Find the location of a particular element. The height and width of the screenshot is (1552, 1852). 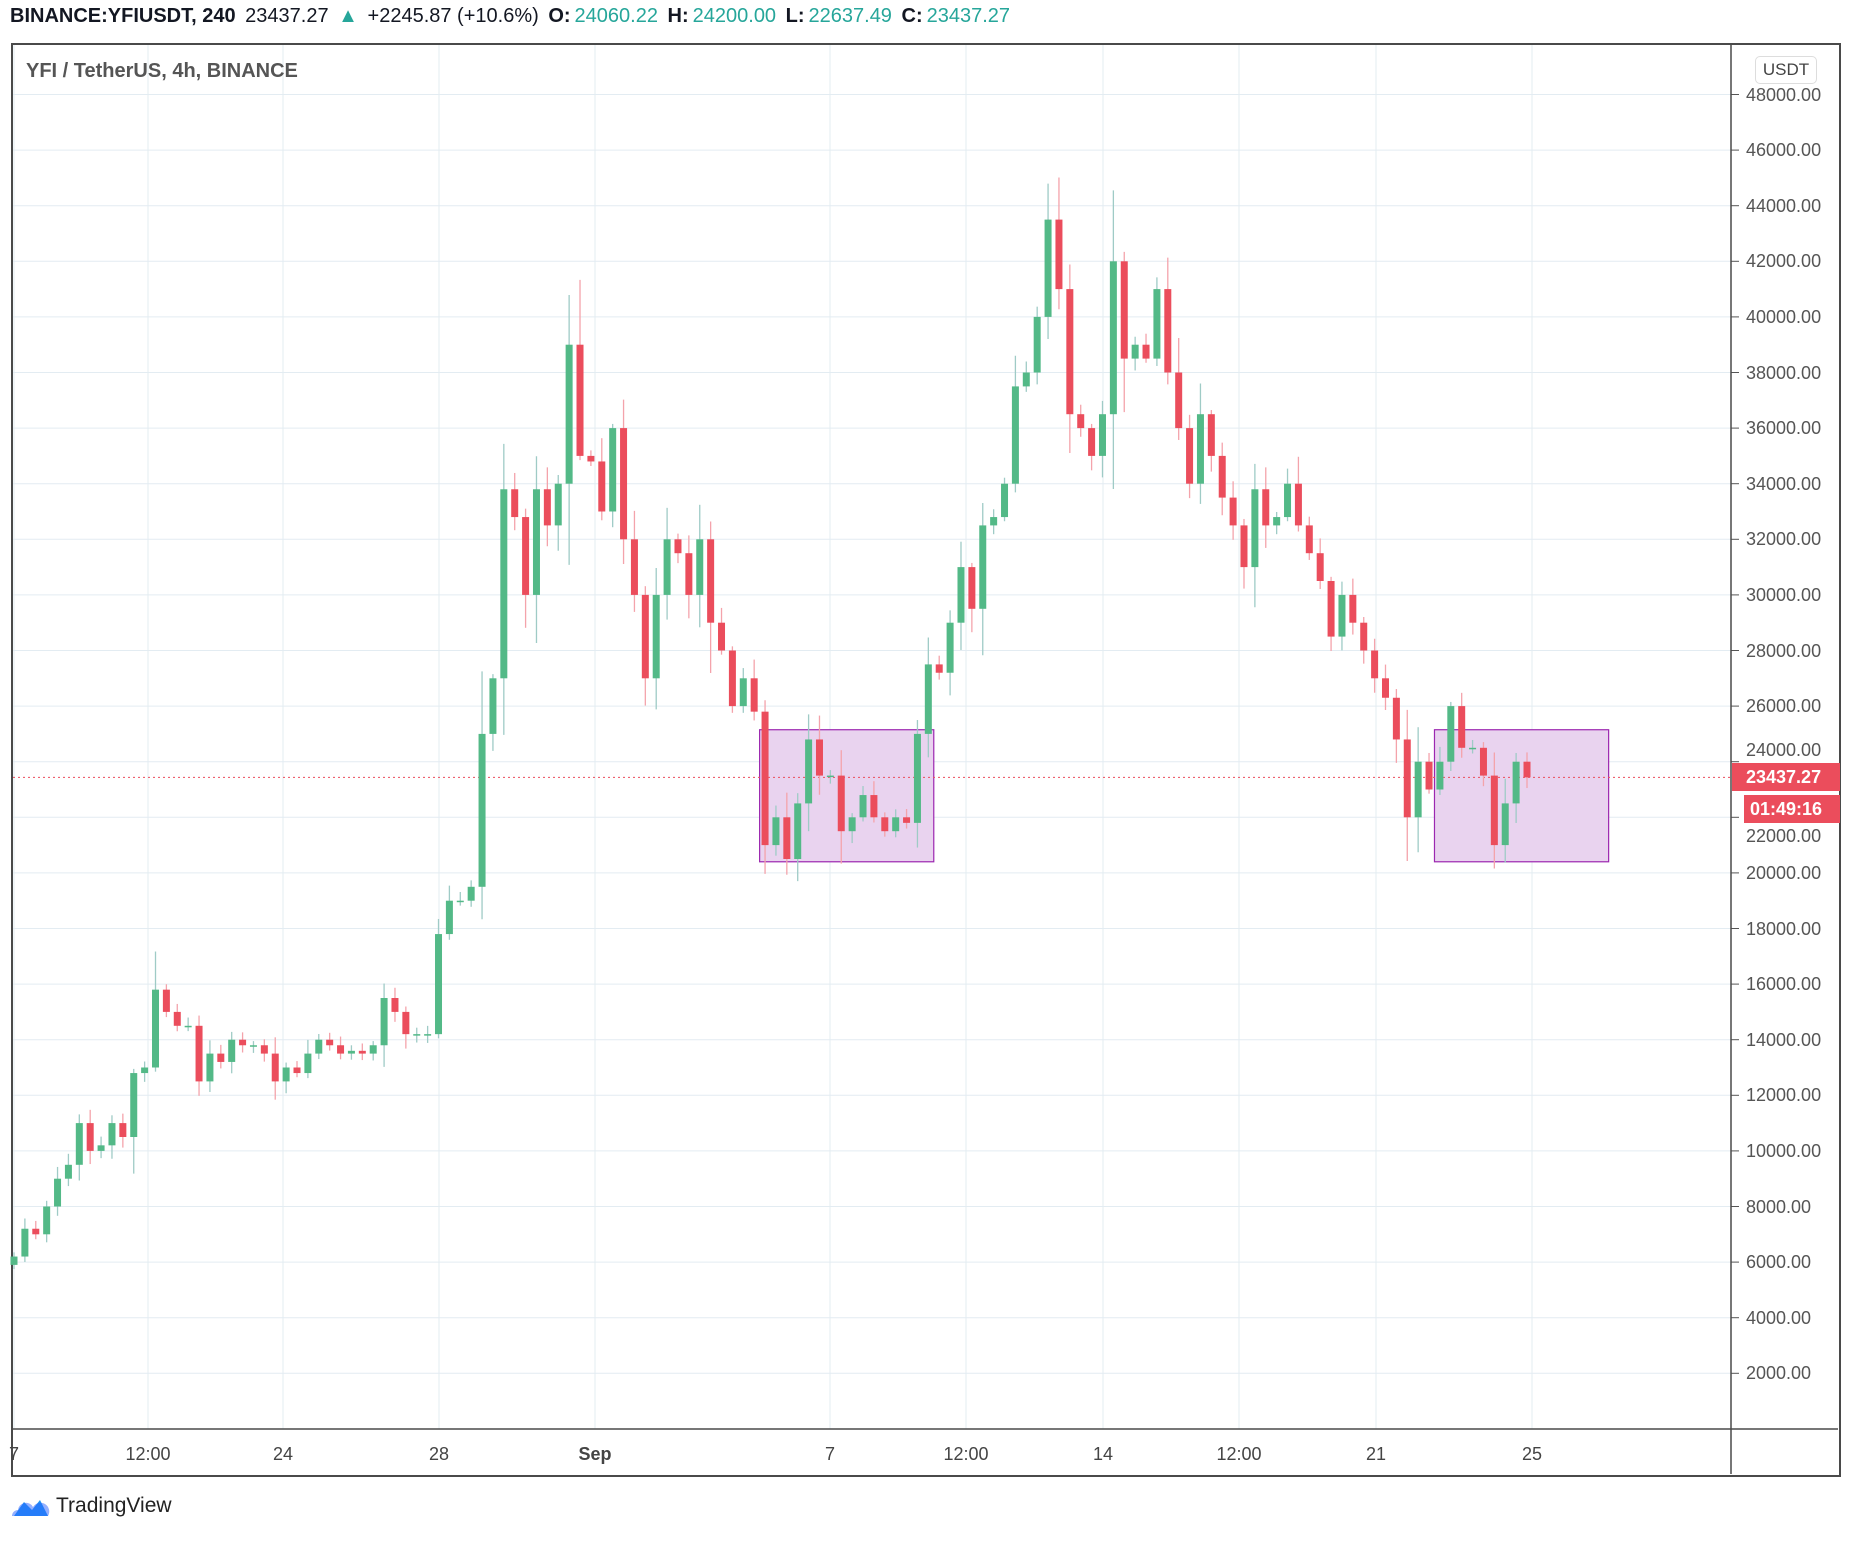

time-tick-label: 25 is located at coordinates (1532, 1454).